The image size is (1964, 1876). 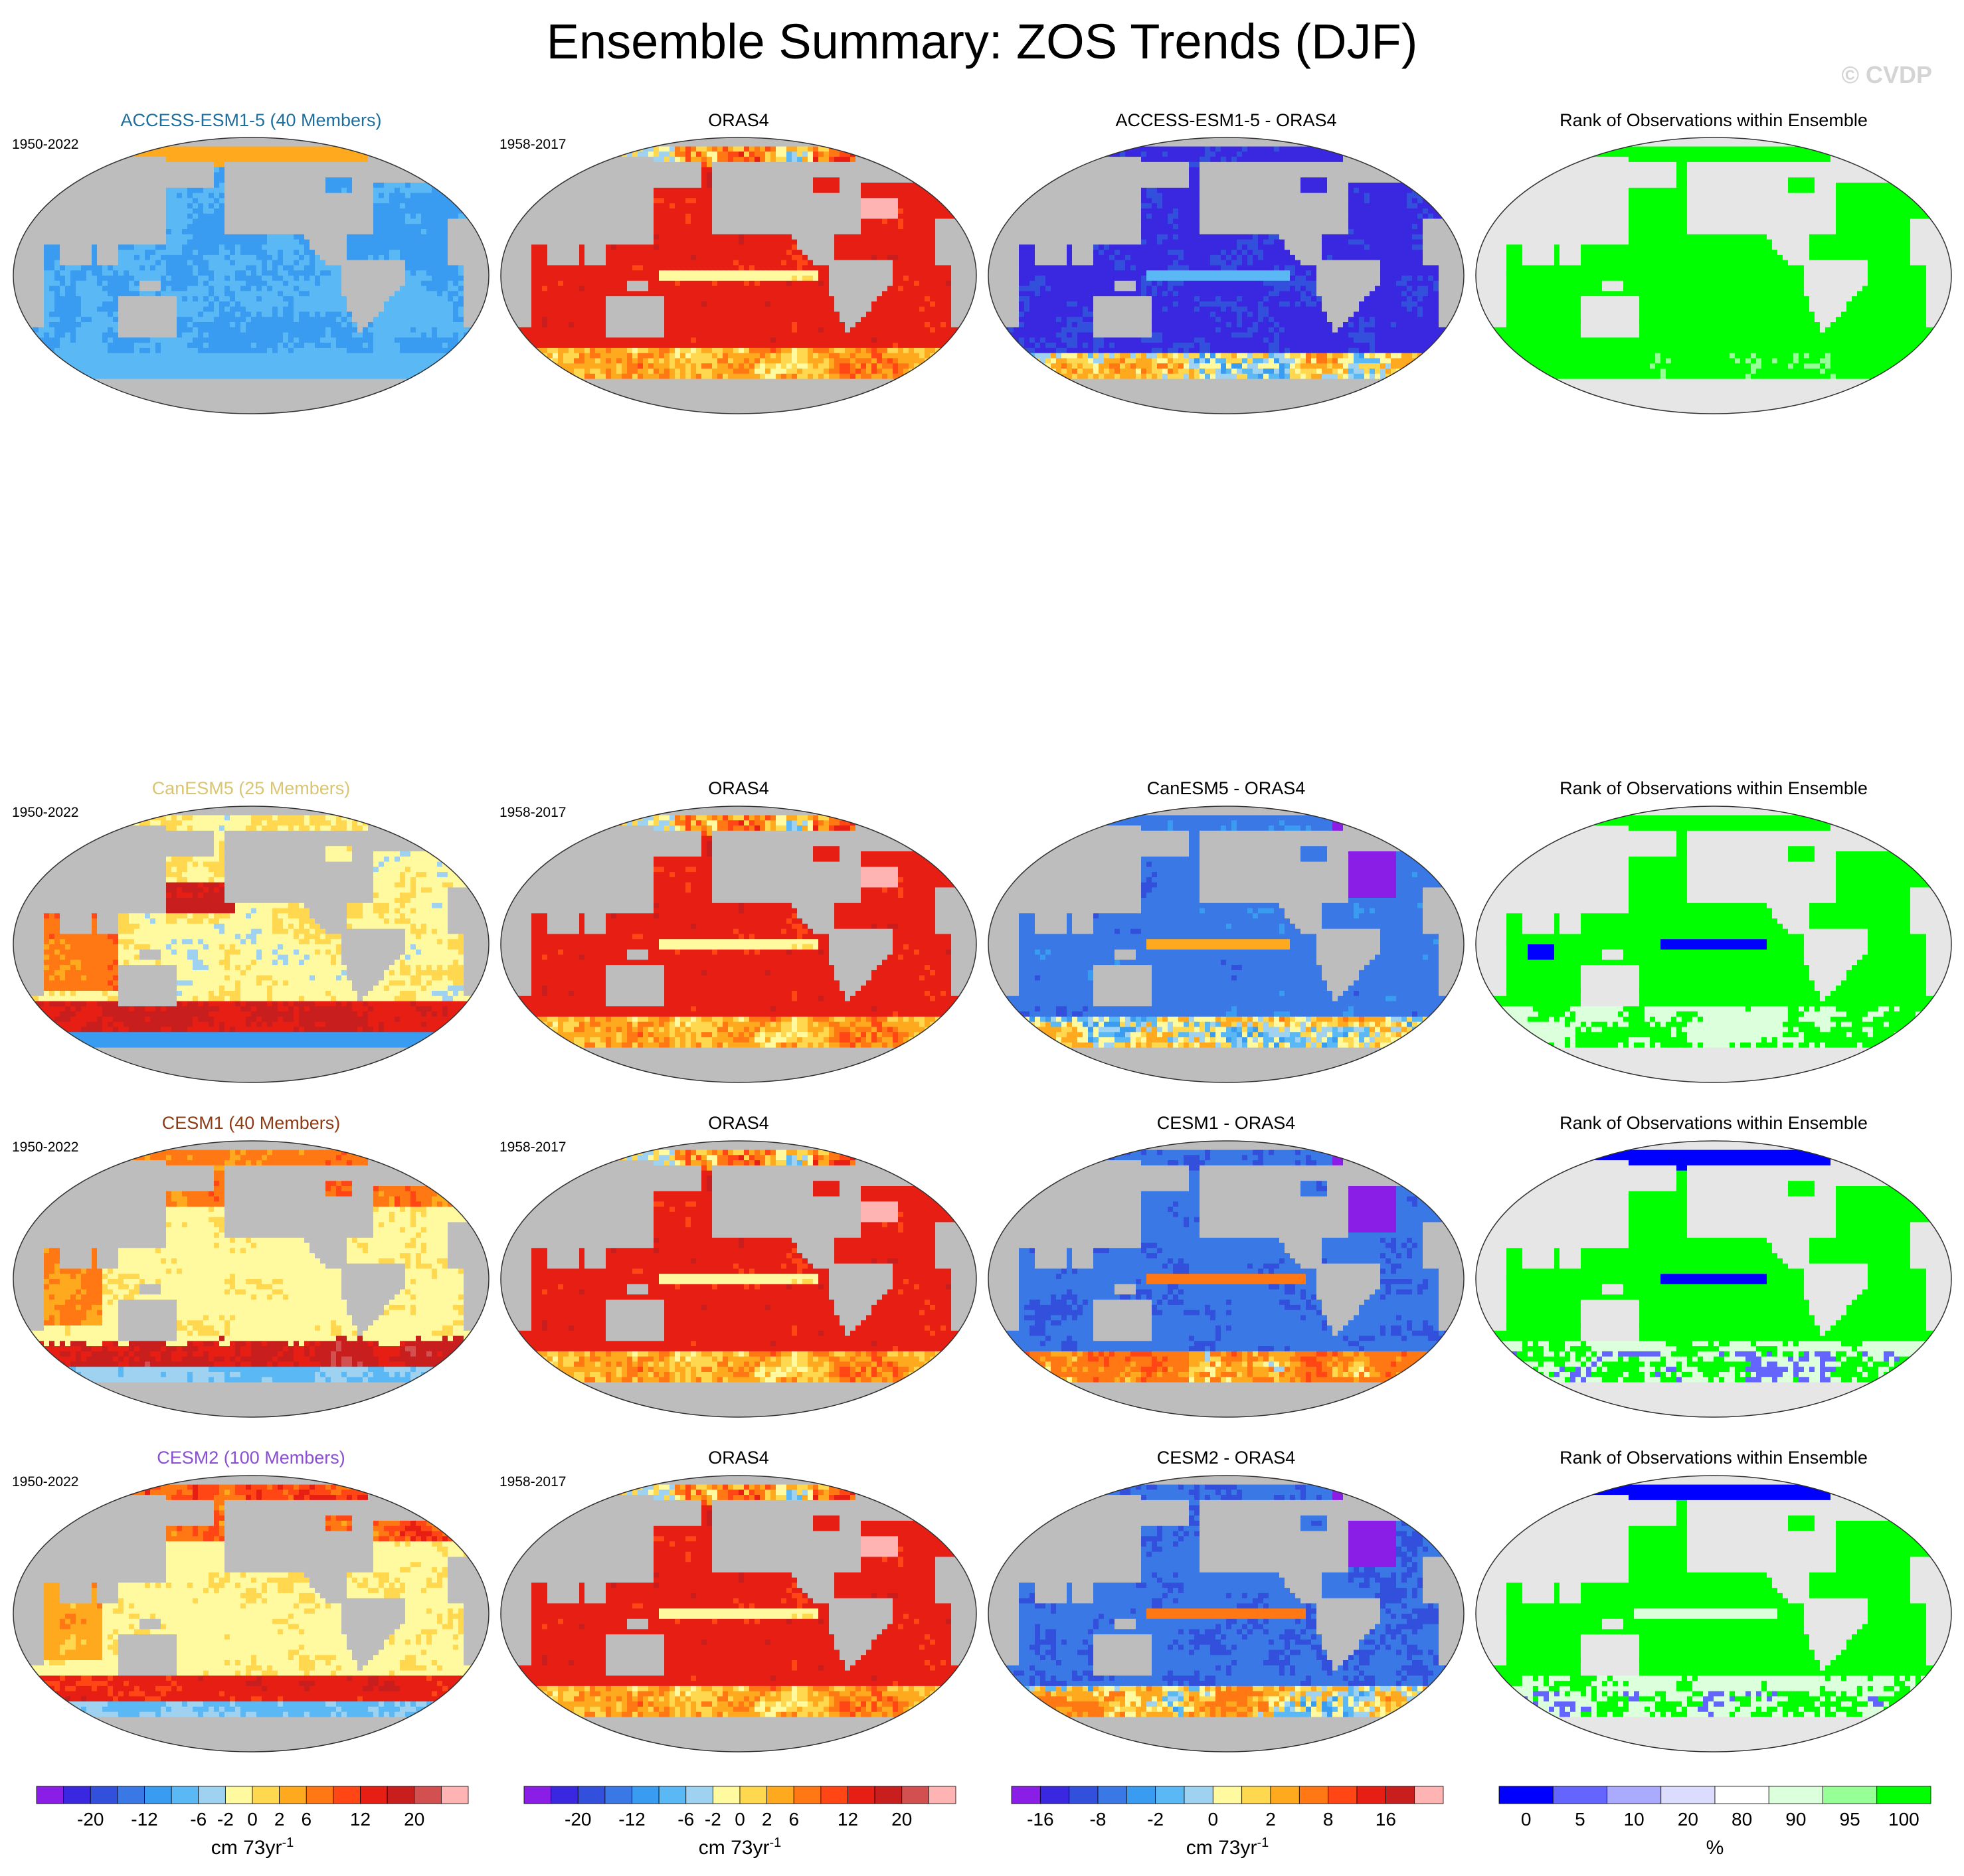 I want to click on trend-colorbar-model-tick: 2, so click(x=279, y=1819).